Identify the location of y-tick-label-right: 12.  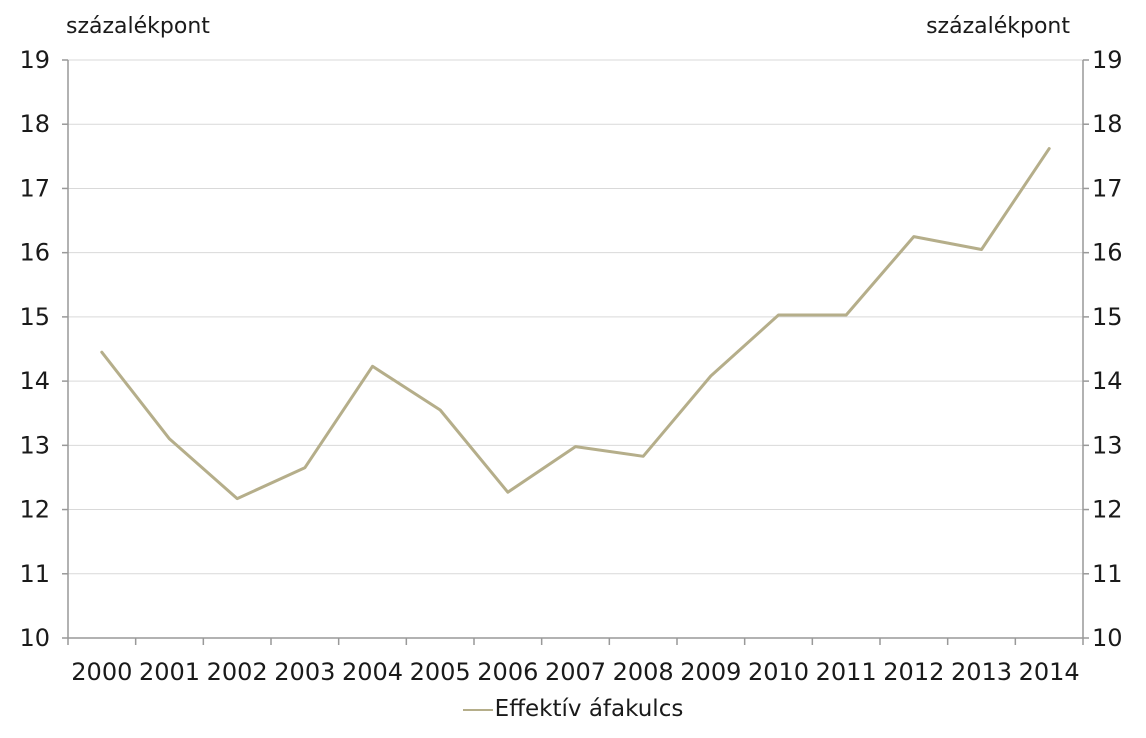
(1107, 510).